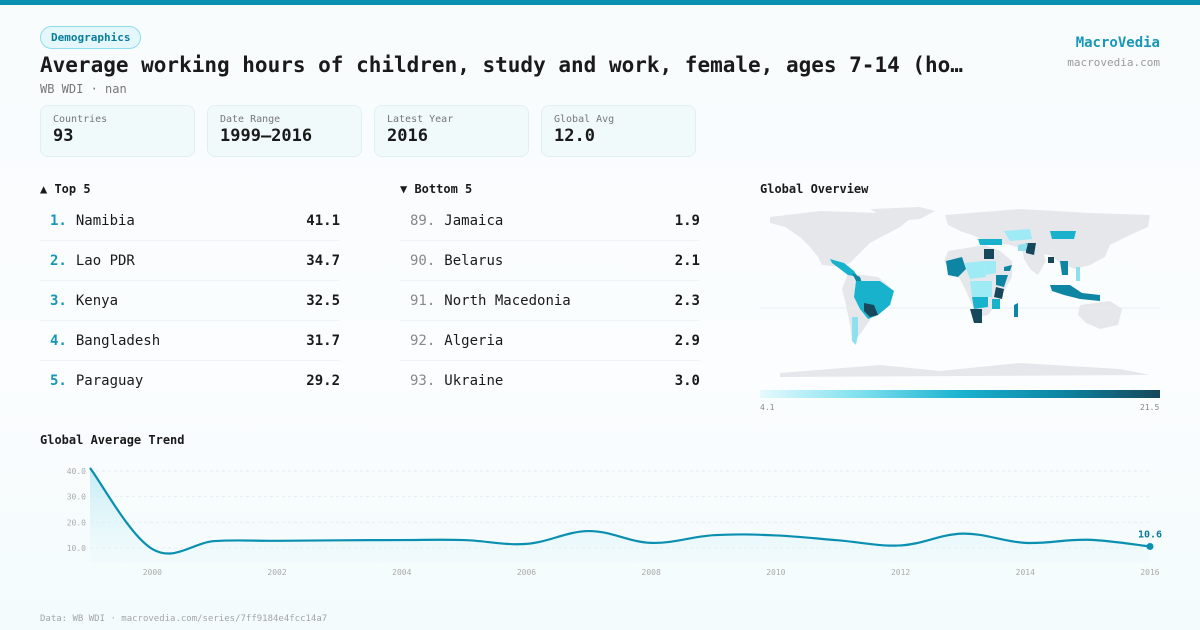  I want to click on stat-card-countries: Countries 93, so click(117, 131).